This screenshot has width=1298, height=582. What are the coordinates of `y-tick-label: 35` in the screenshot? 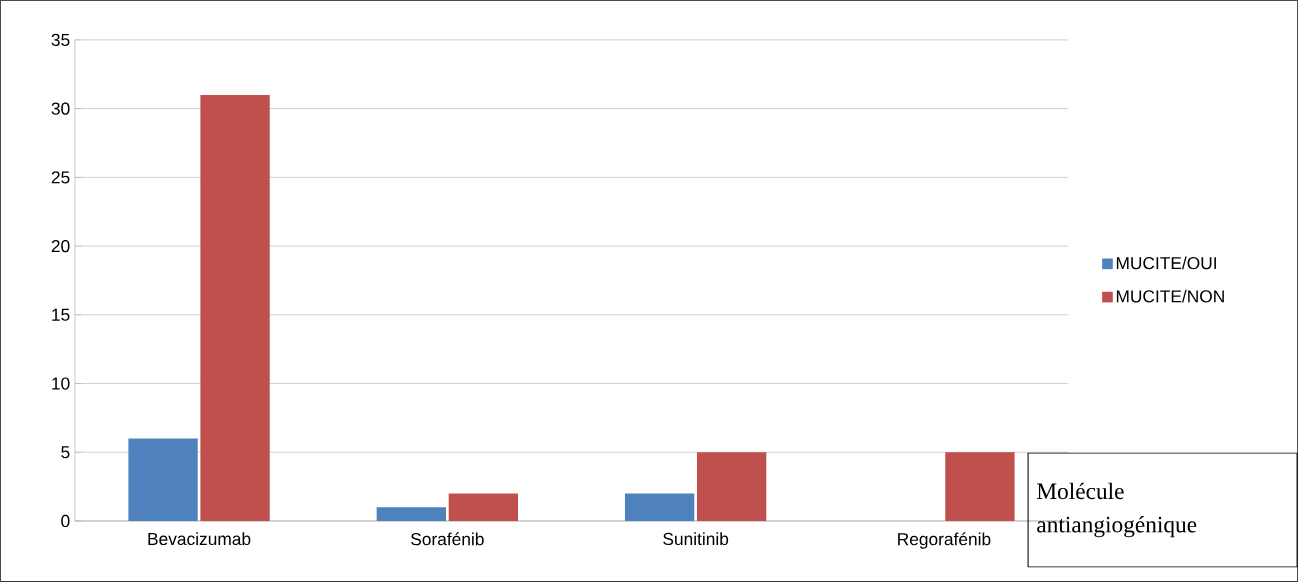 It's located at (60, 40).